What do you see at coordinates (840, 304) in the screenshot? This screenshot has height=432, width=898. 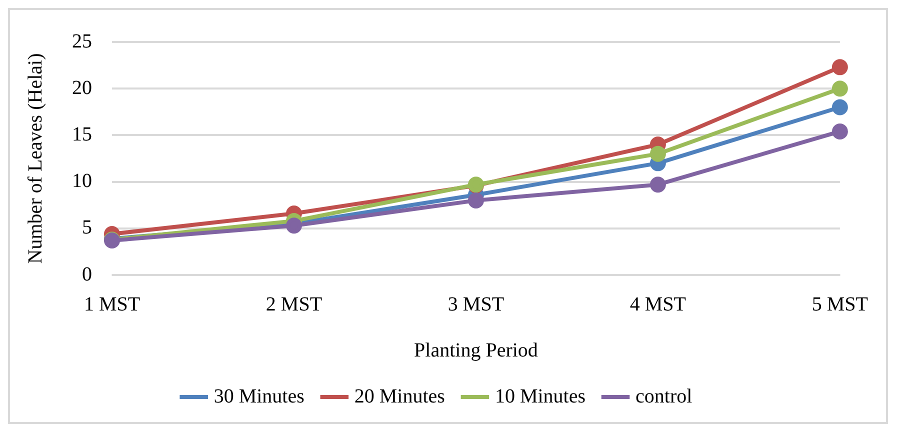 I see `x-tick-label: 5 MST` at bounding box center [840, 304].